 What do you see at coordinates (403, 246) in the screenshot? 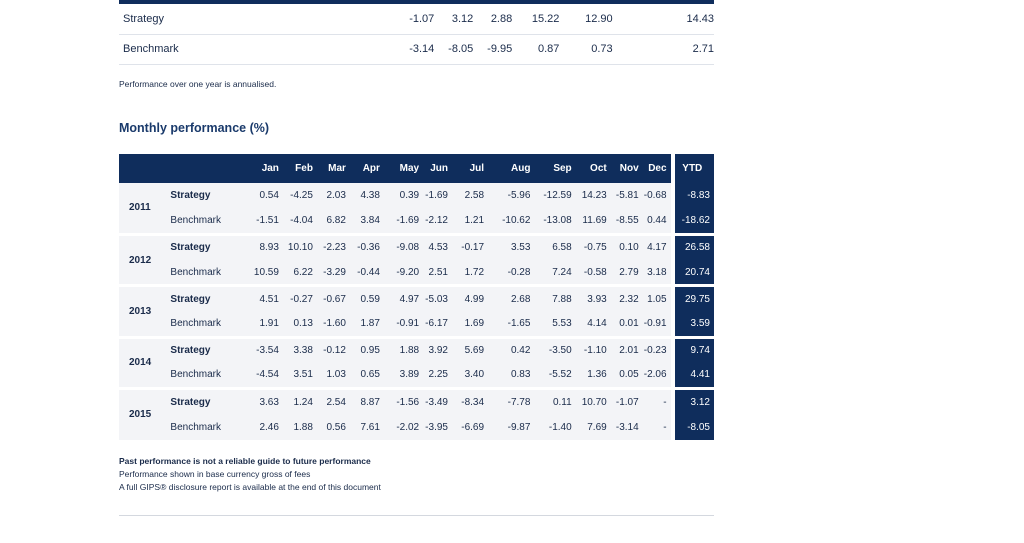
I see `monthly-value: -9.08` at bounding box center [403, 246].